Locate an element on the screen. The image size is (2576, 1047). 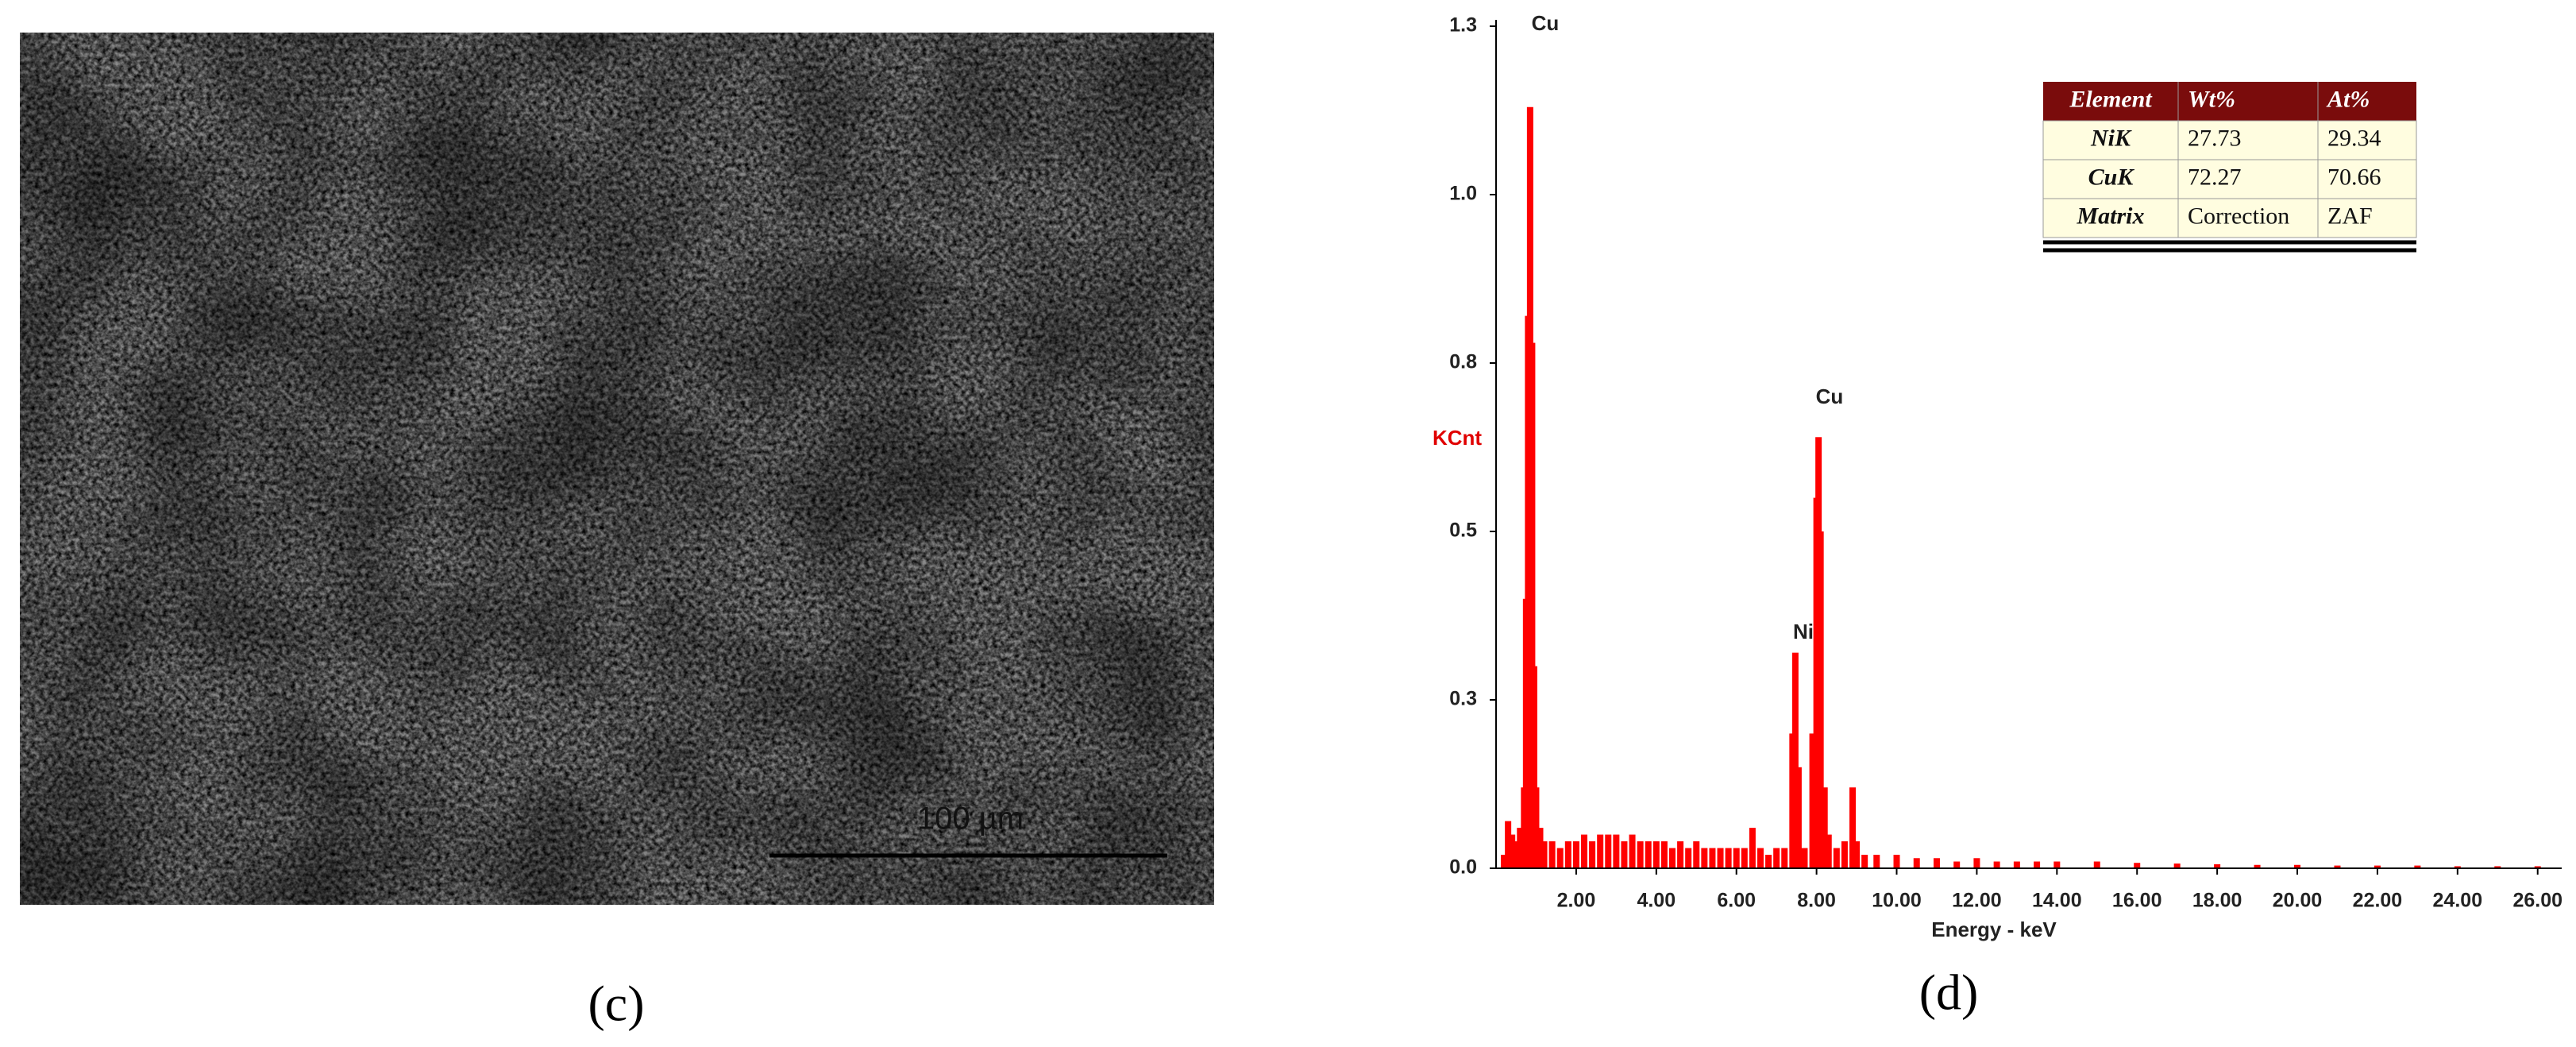
table-cell: 27.73 is located at coordinates (2215, 138).